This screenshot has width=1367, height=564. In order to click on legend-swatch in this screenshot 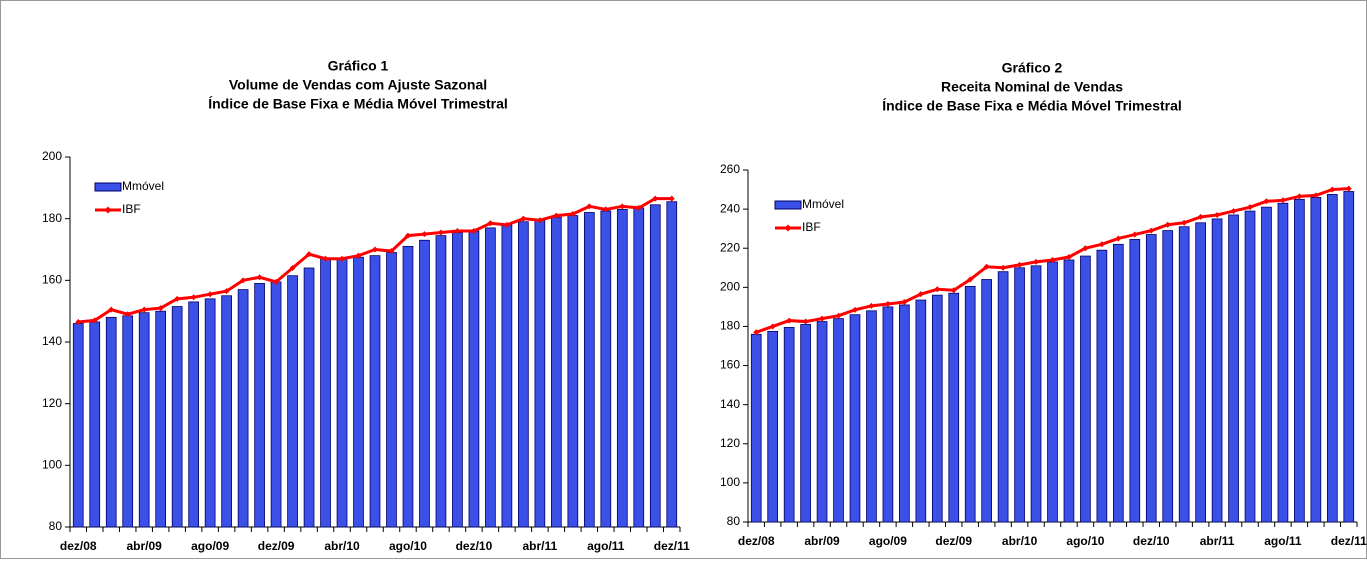, I will do `click(788, 205)`.